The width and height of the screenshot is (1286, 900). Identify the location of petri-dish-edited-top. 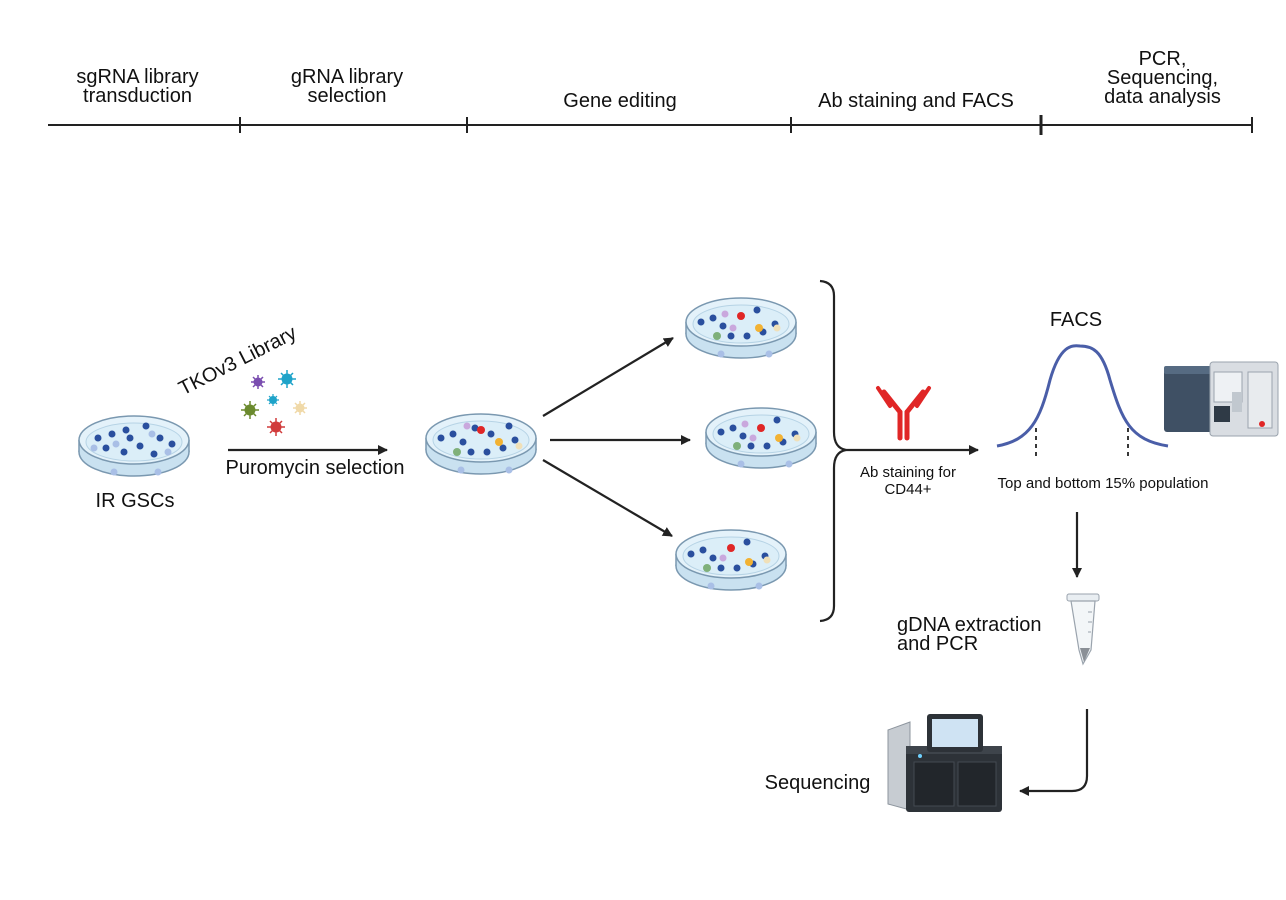
(741, 328).